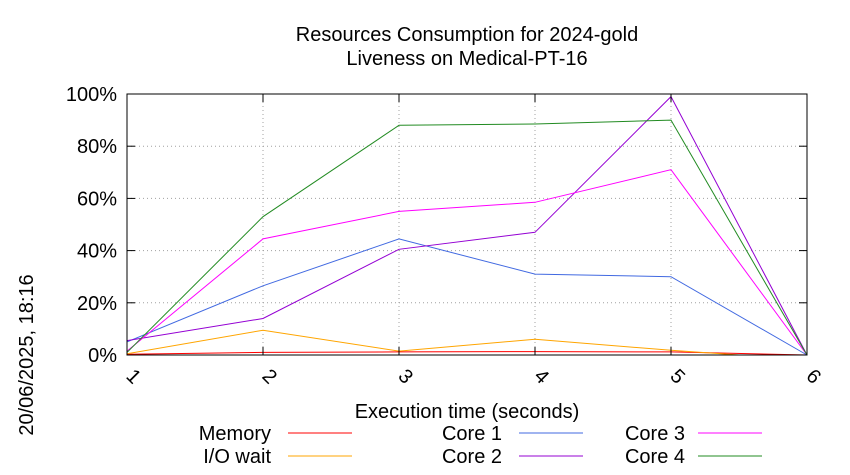 The width and height of the screenshot is (850, 475). What do you see at coordinates (97, 147) in the screenshot?
I see `y-tick-label: 80%` at bounding box center [97, 147].